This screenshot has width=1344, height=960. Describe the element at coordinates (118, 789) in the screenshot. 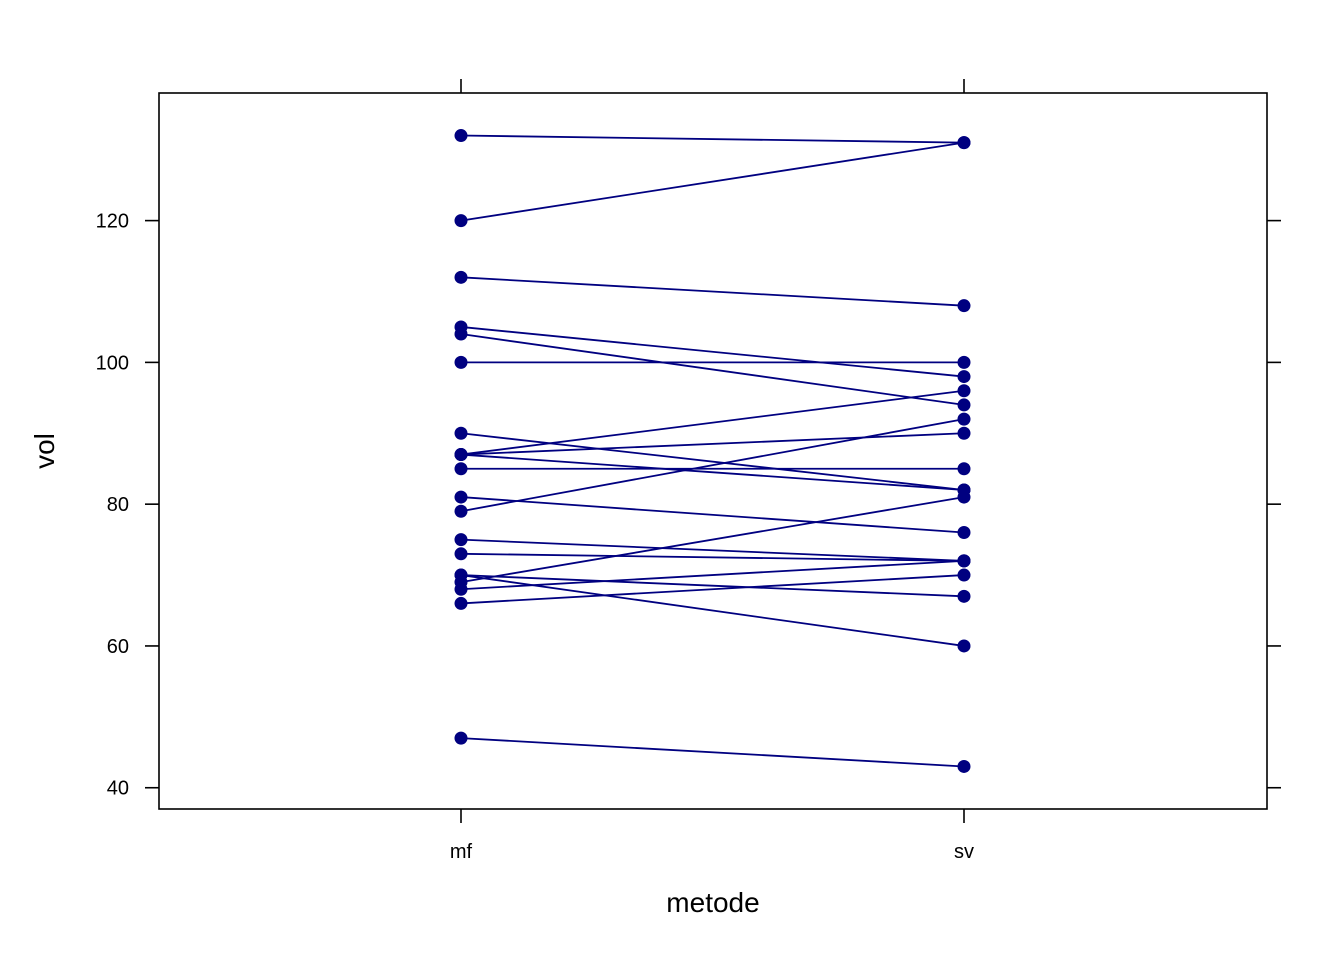

I see `y-tick-label-40: 40` at that location.